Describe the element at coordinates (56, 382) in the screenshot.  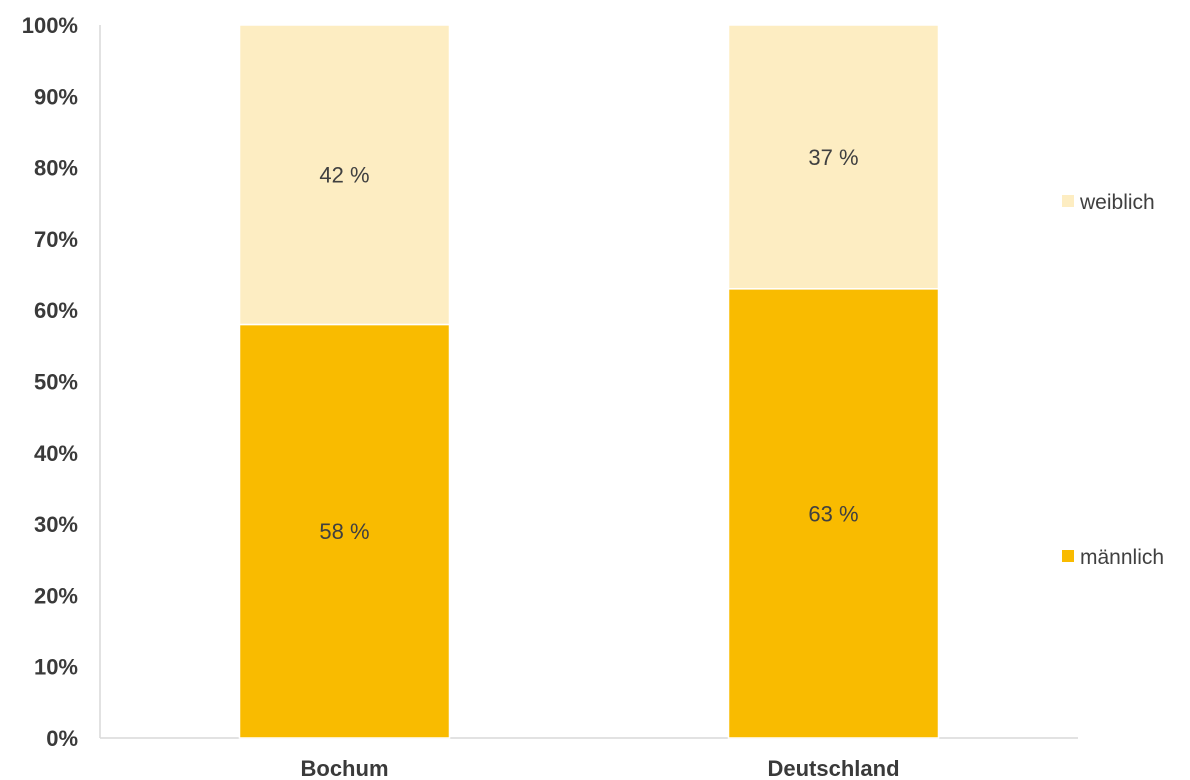
I see `y-tick-label: 50%` at that location.